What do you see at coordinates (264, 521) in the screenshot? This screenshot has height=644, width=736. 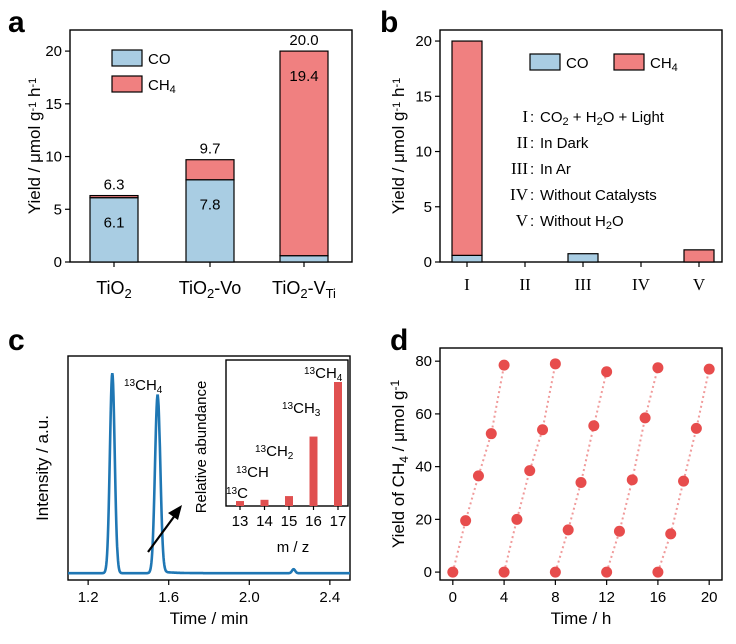 I see `inset-x-tick-label: 14` at bounding box center [264, 521].